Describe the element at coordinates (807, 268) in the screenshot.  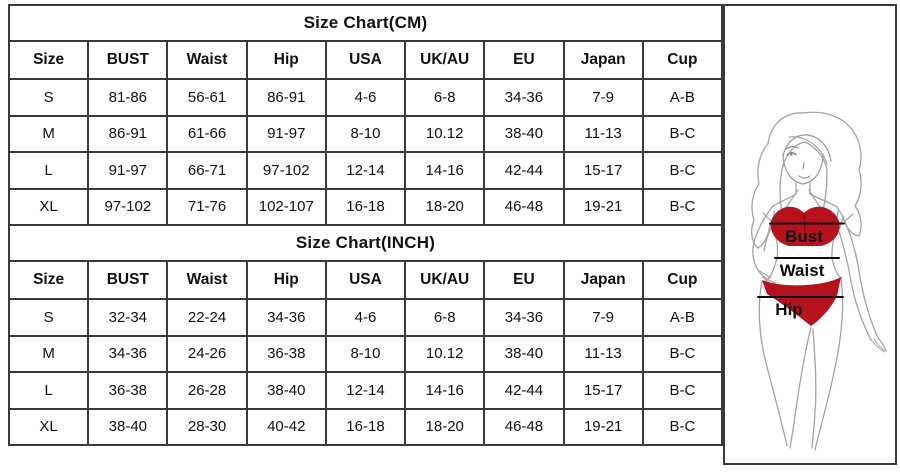
I see `waist-measure: Waist` at that location.